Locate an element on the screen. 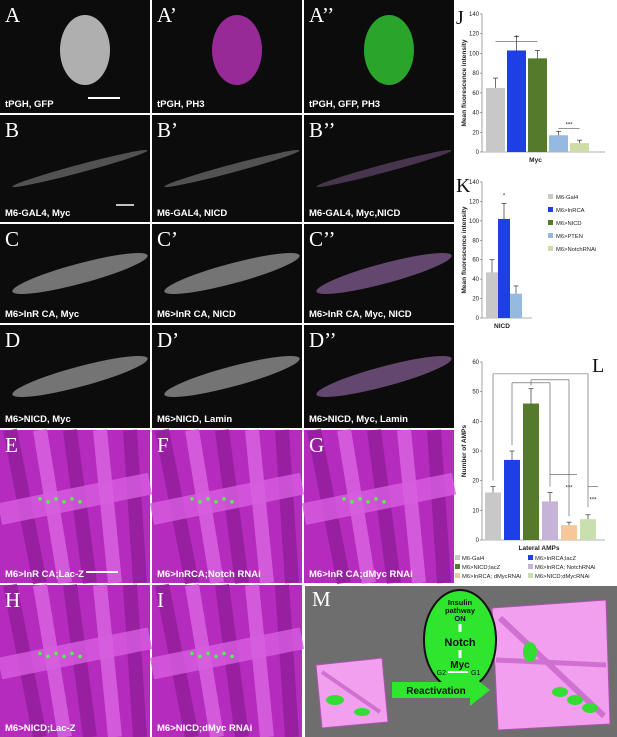 This screenshot has height=737, width=617. arrow-label: Reactivation is located at coordinates (435, 691).